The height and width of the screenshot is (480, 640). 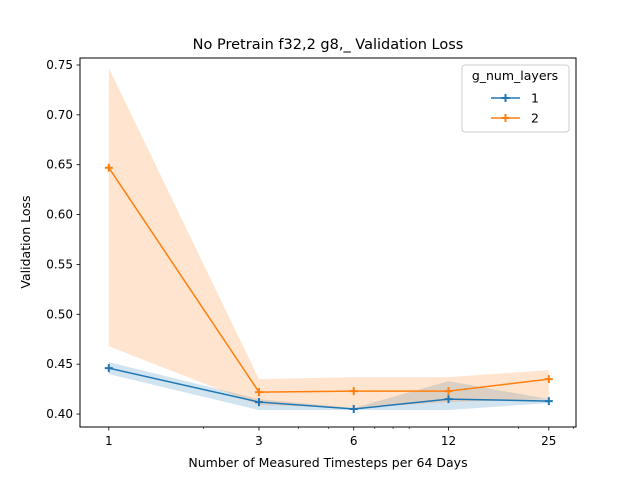 What do you see at coordinates (25, 241) in the screenshot?
I see `y-axis-label: Validation Loss` at bounding box center [25, 241].